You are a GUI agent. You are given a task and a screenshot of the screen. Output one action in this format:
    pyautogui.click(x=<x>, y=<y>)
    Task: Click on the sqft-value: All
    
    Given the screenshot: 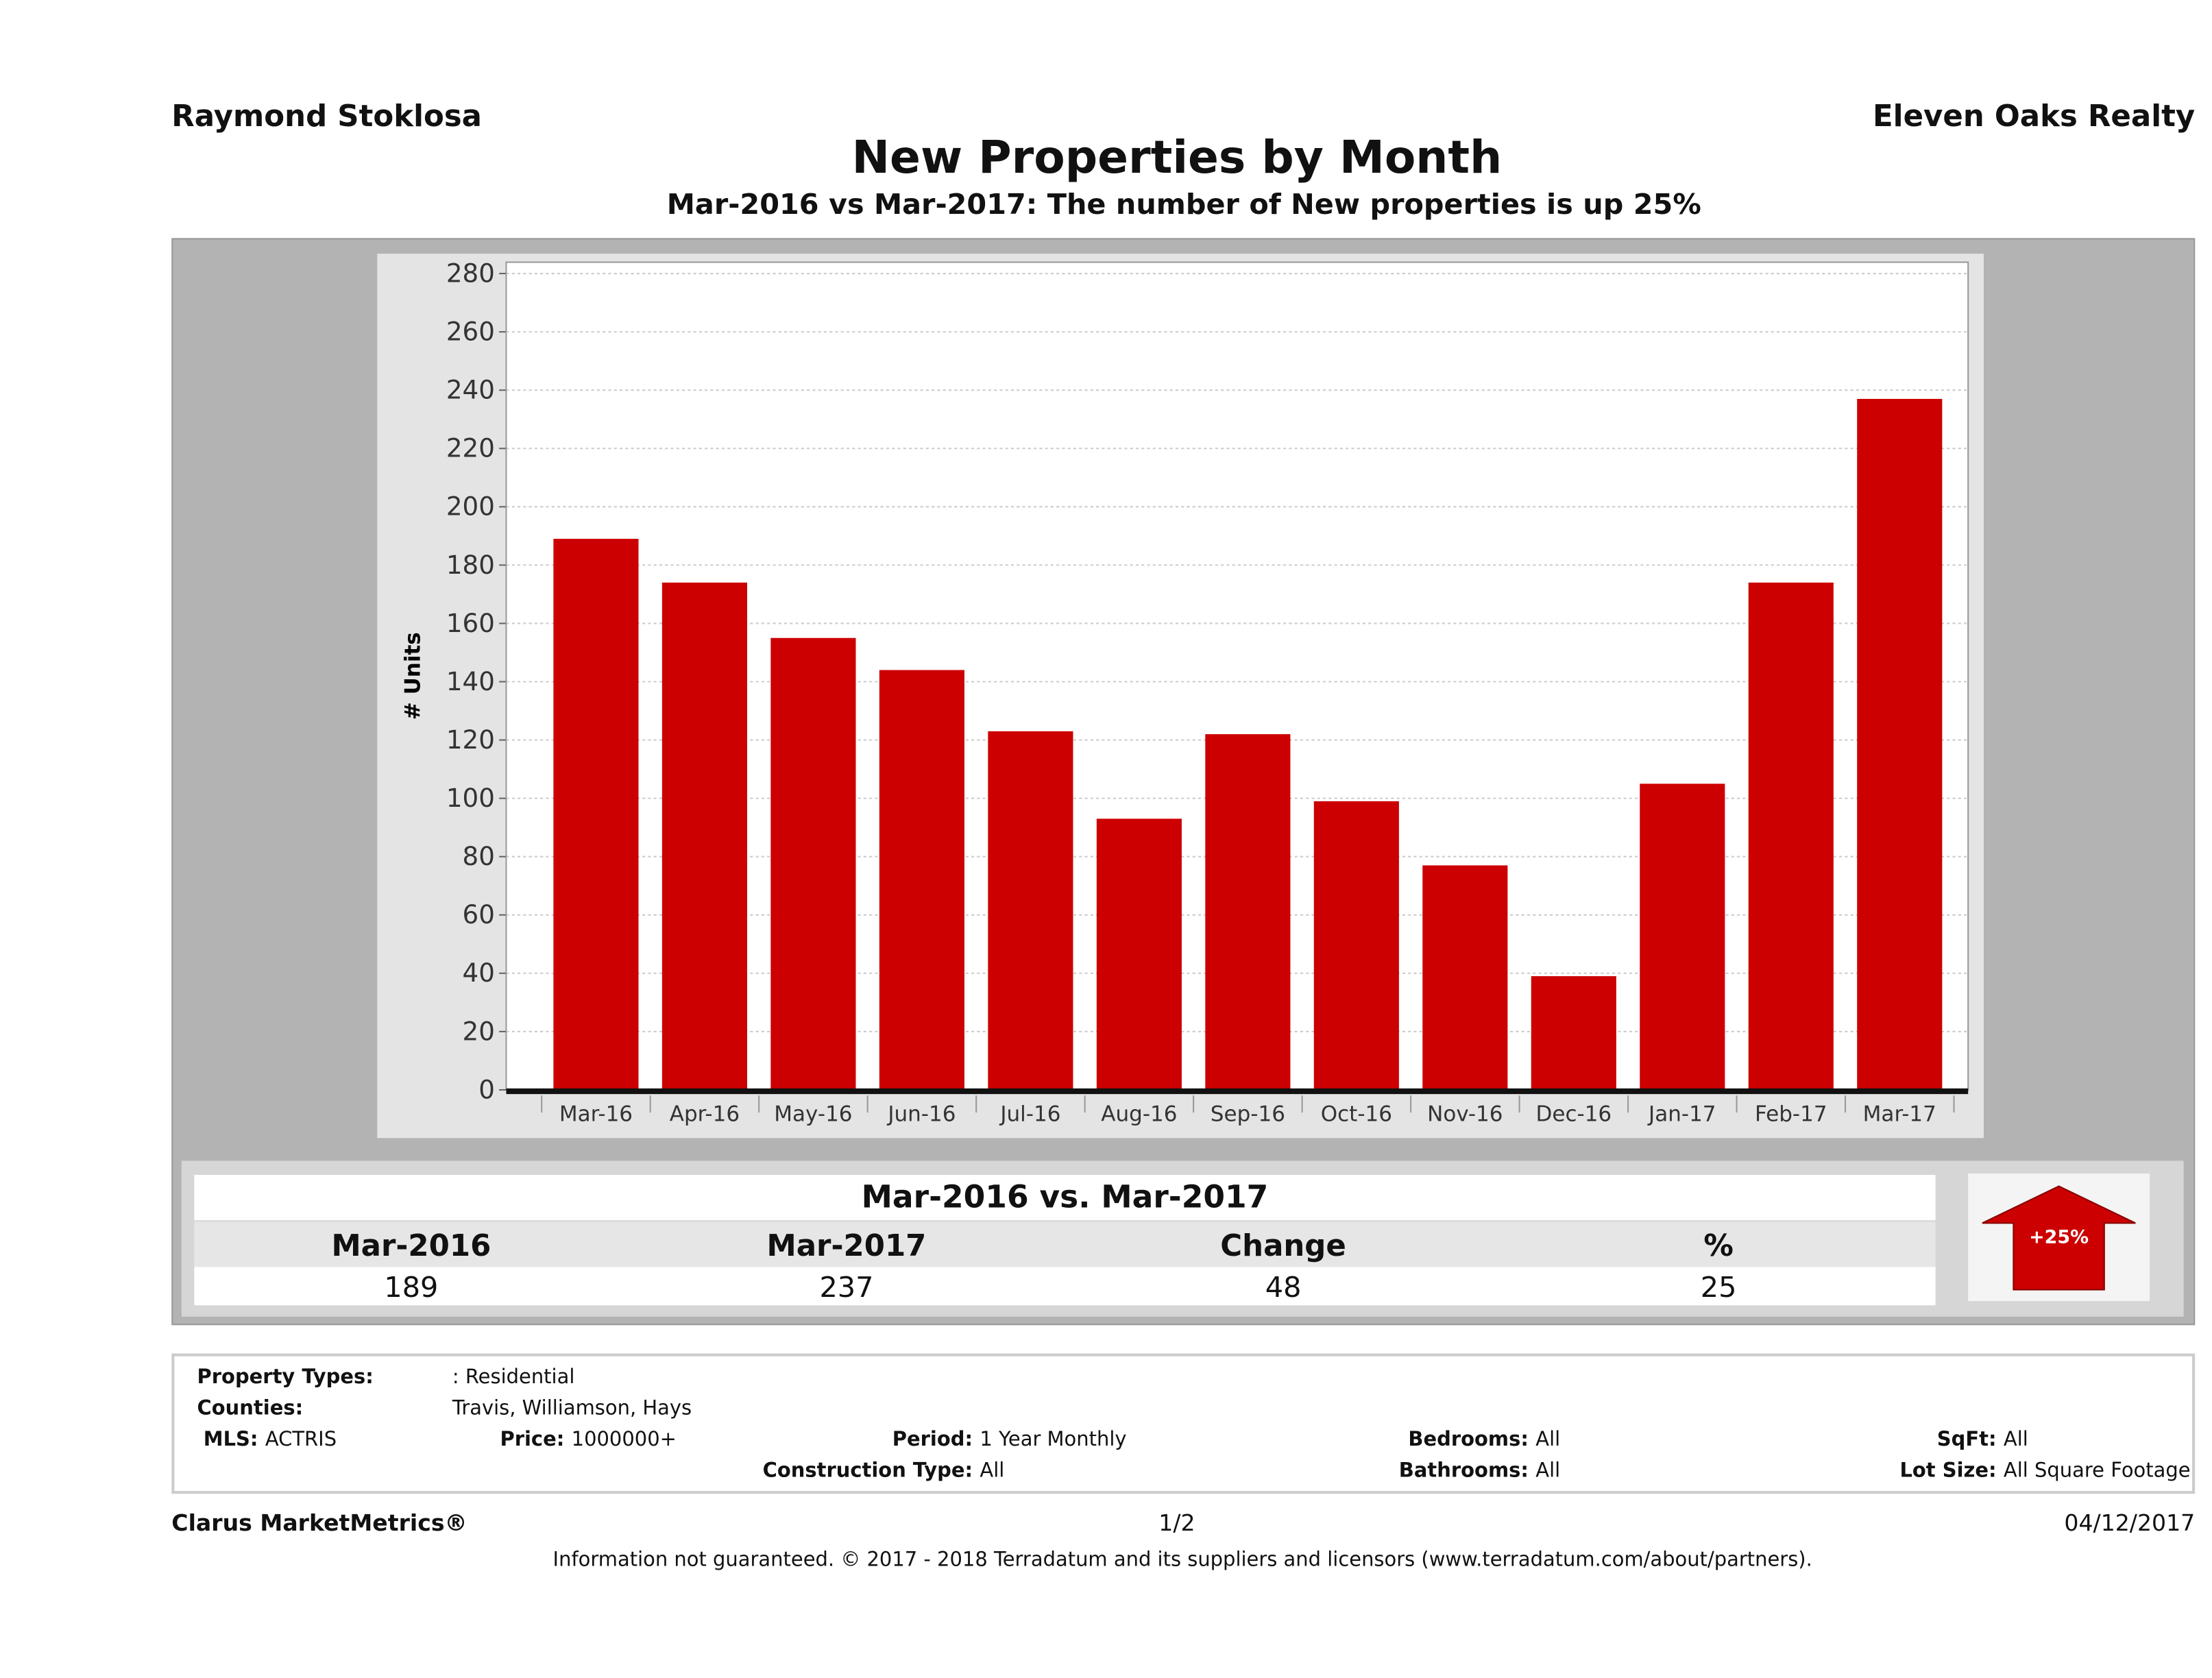 What is the action you would take?
    pyautogui.click(x=2016, y=1440)
    